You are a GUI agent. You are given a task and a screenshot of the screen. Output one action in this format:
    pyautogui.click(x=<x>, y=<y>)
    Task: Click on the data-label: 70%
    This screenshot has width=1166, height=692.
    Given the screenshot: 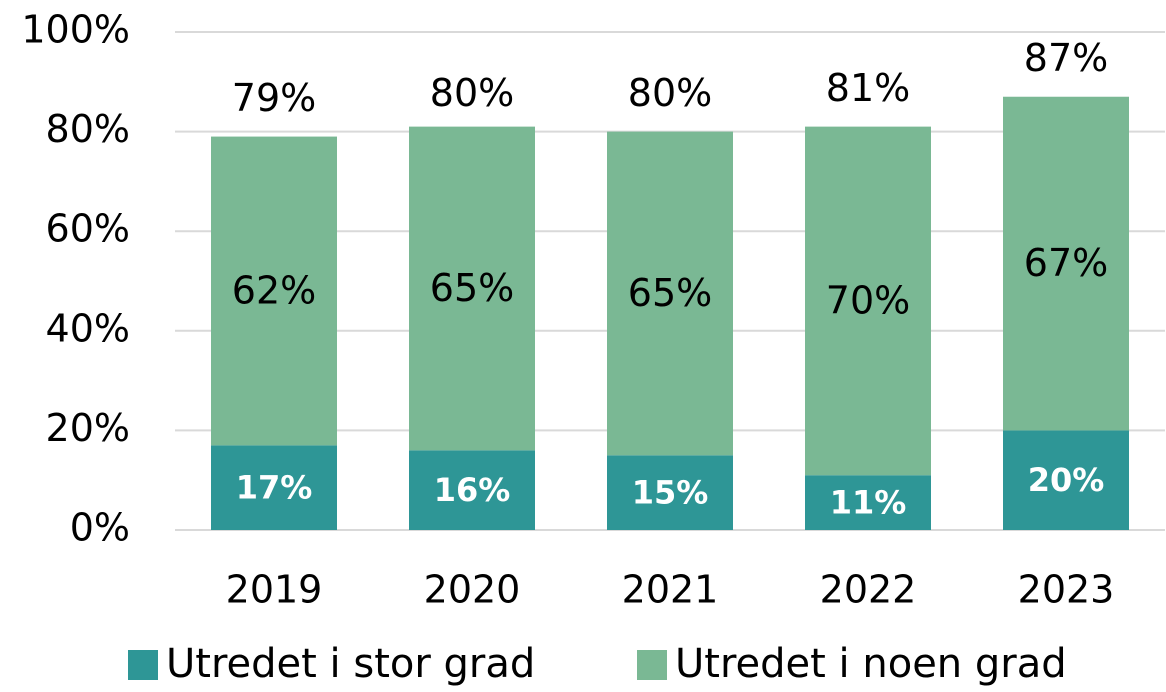 What is the action you would take?
    pyautogui.click(x=868, y=300)
    